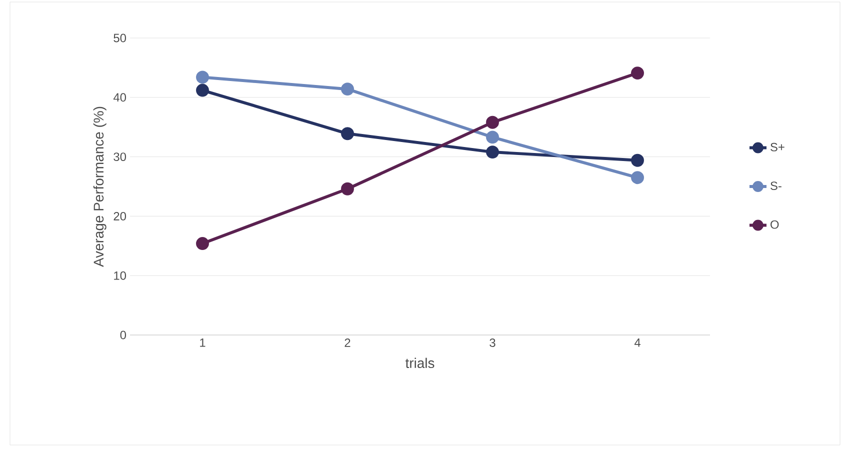 This screenshot has width=843, height=450. I want to click on y-tick-label: 40, so click(119, 97).